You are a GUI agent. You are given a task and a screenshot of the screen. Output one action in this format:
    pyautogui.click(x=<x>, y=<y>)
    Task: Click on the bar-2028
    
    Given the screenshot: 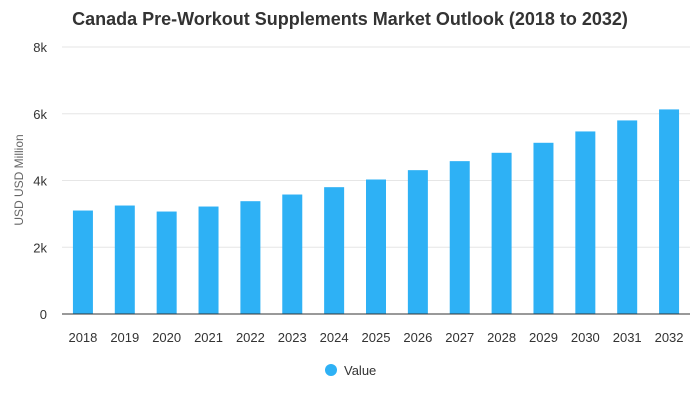 What is the action you would take?
    pyautogui.click(x=501, y=233)
    